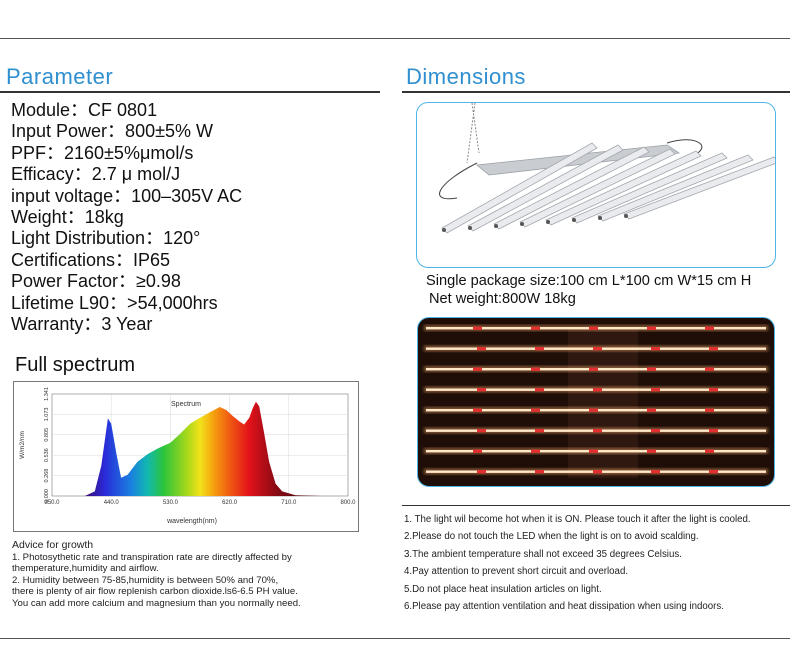  I want to click on spectrum-heading: Full spectrum, so click(75, 365).